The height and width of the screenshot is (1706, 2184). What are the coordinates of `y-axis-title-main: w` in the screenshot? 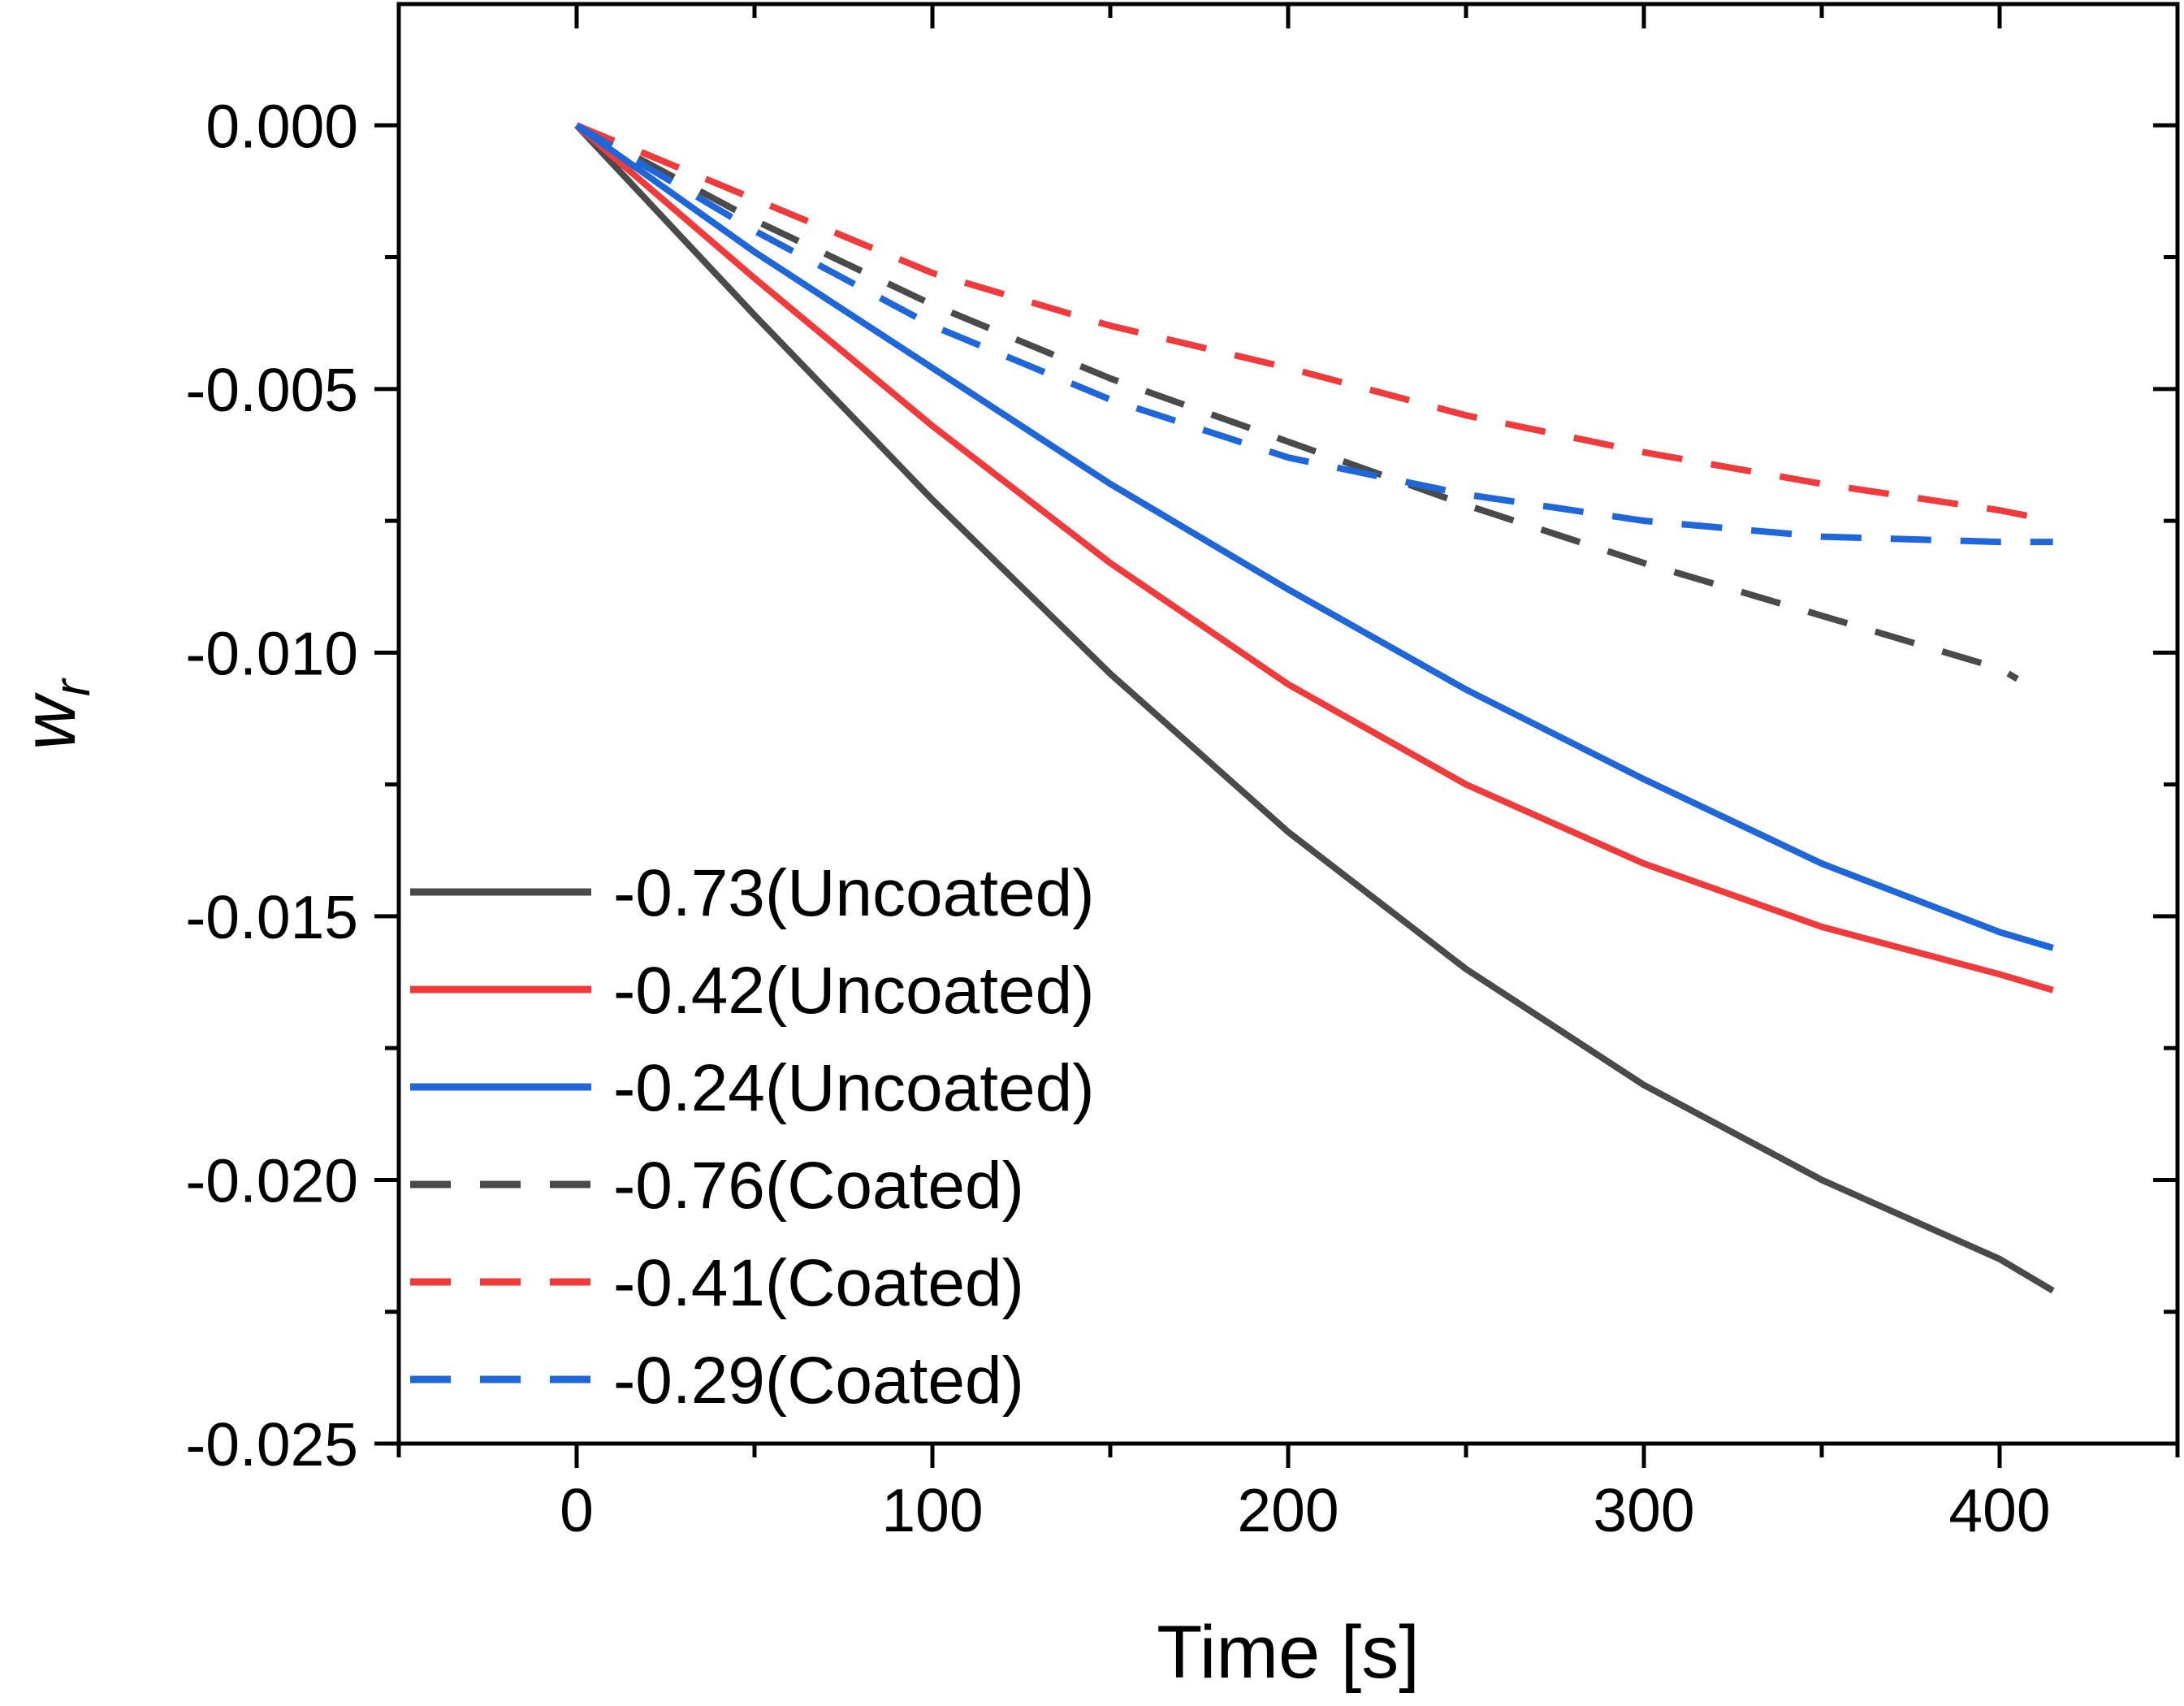 It's located at (49, 722).